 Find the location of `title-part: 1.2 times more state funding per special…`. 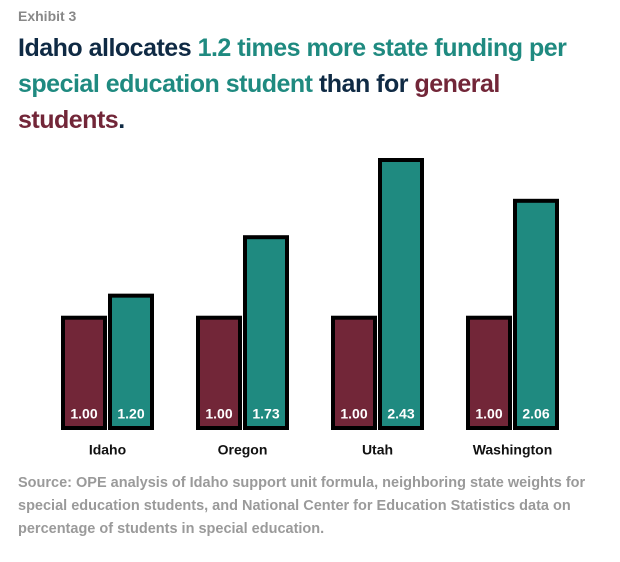

title-part: 1.2 times more state funding per special… is located at coordinates (292, 66).